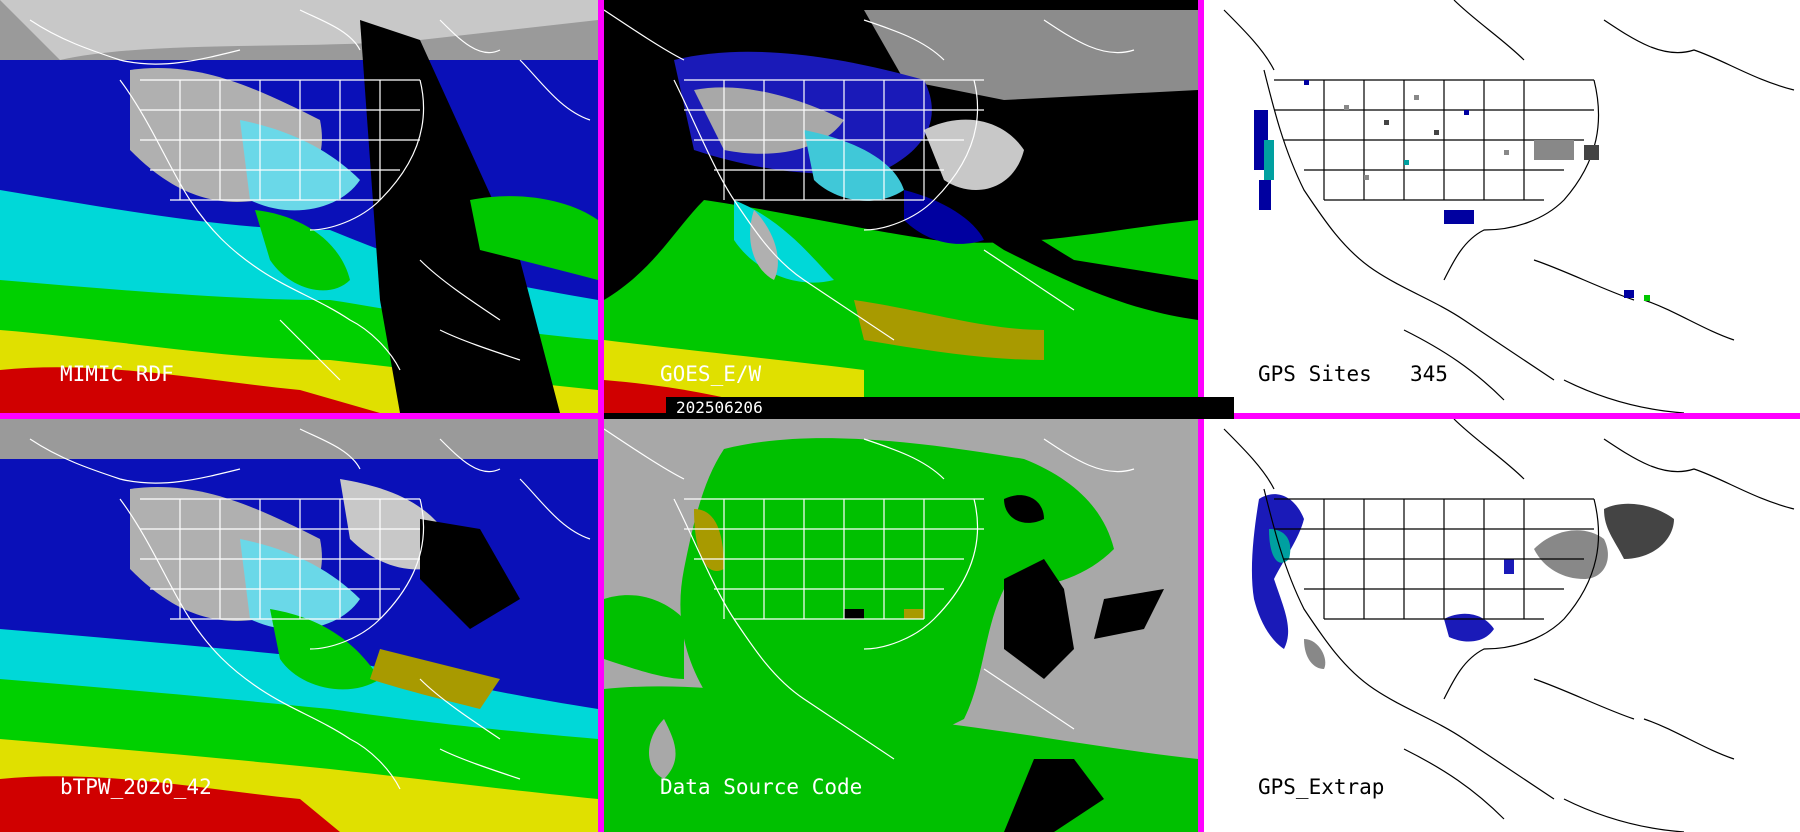 The width and height of the screenshot is (1800, 832). What do you see at coordinates (299, 416) in the screenshot?
I see `horizontal-divider-left` at bounding box center [299, 416].